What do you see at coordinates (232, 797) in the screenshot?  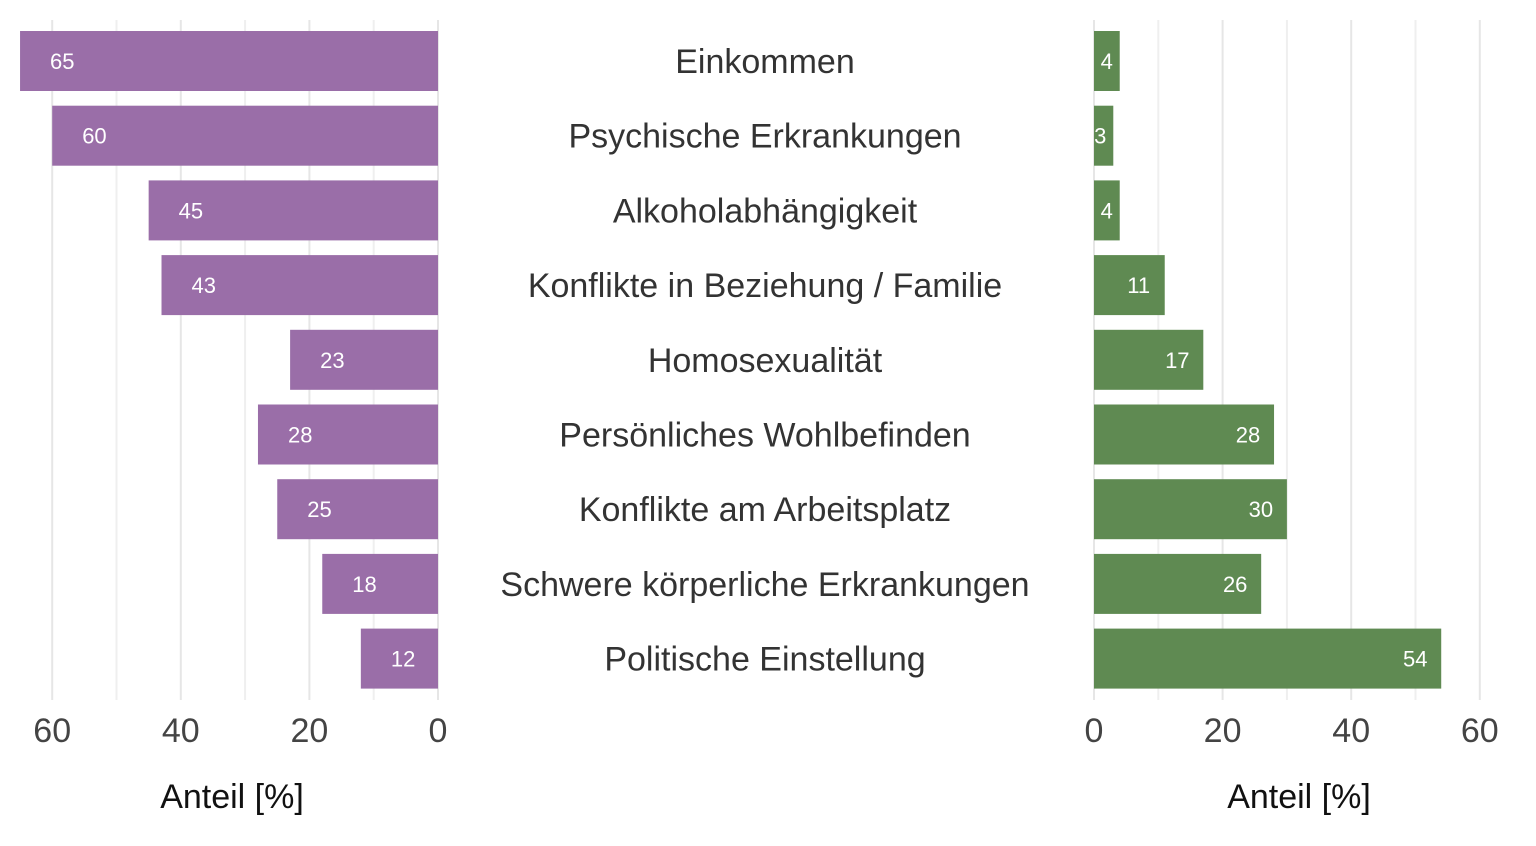 I see `left-axis-title: Anteil [%]` at bounding box center [232, 797].